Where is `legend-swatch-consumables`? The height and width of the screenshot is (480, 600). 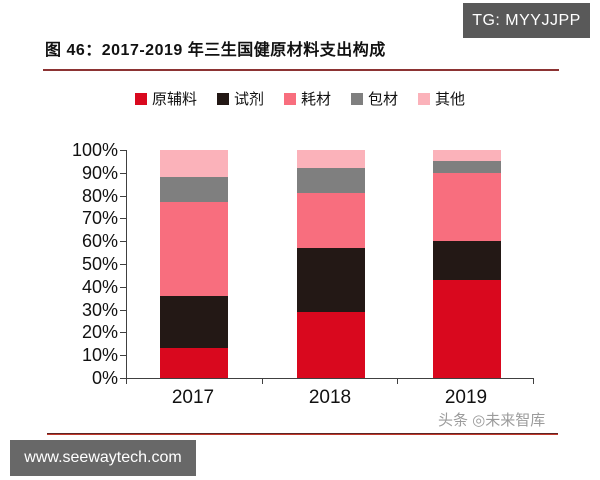
legend-swatch-consumables is located at coordinates (289, 98).